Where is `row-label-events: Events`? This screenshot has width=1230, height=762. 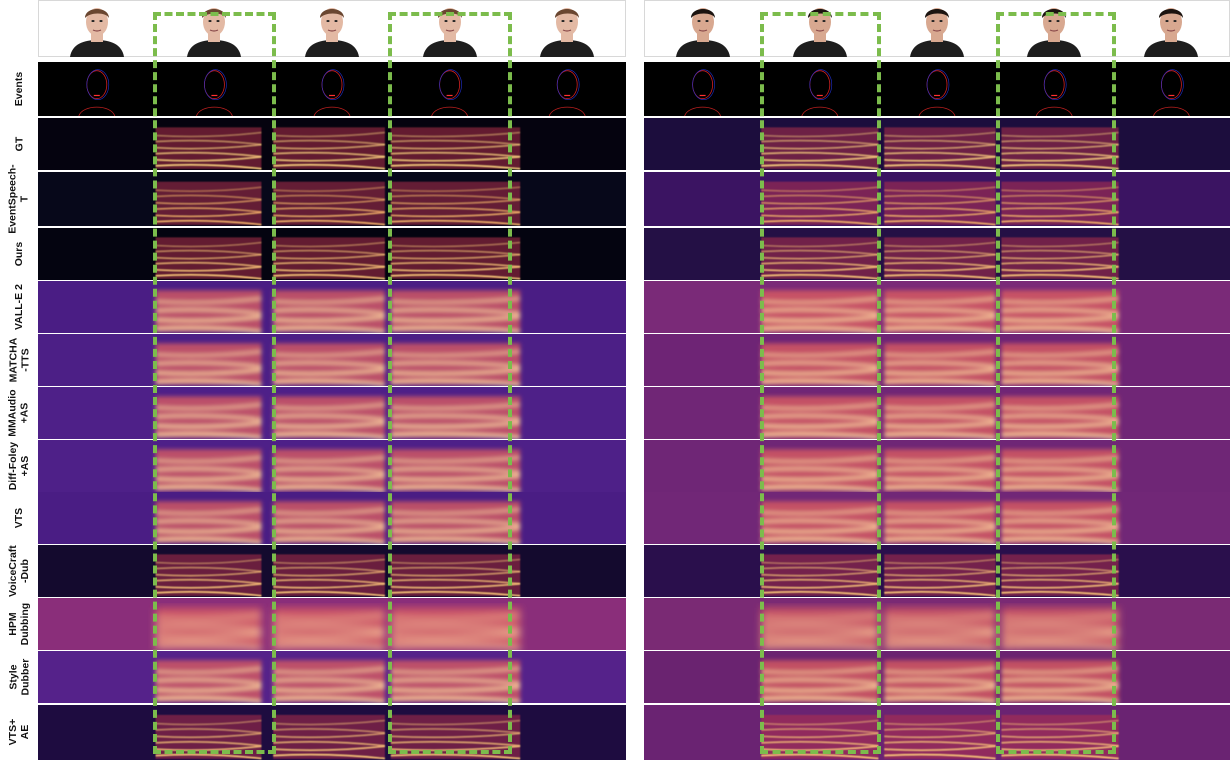 row-label-events: Events is located at coordinates (18, 89).